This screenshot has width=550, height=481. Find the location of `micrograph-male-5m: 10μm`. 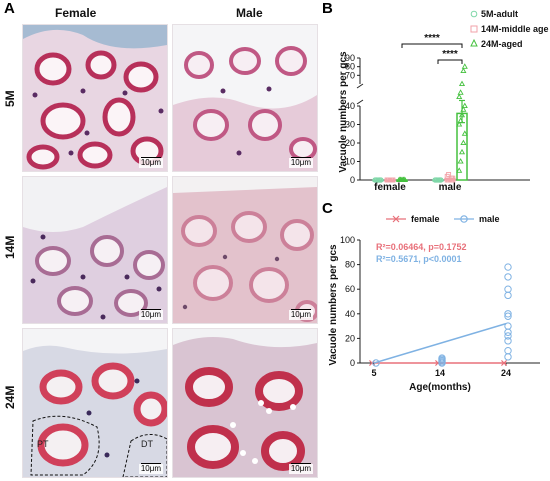

micrograph-male-5m: 10μm is located at coordinates (245, 98).